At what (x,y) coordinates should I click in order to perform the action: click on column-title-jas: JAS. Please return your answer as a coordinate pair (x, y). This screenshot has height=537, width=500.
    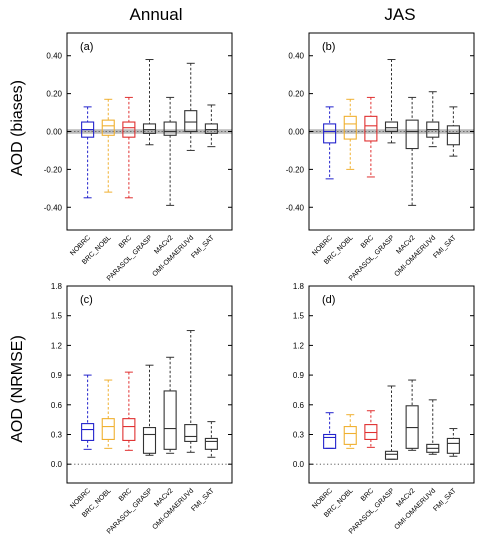
    Looking at the image, I should click on (399, 14).